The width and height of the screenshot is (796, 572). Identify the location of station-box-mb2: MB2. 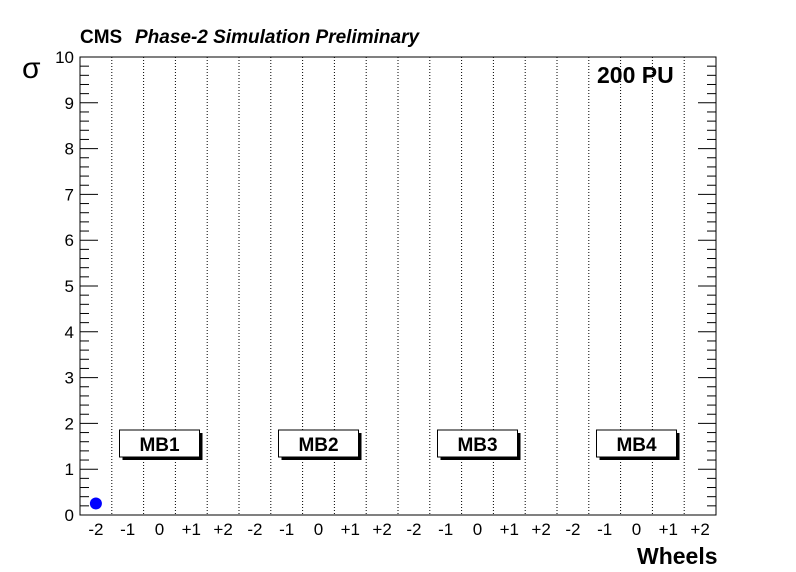
(320, 444).